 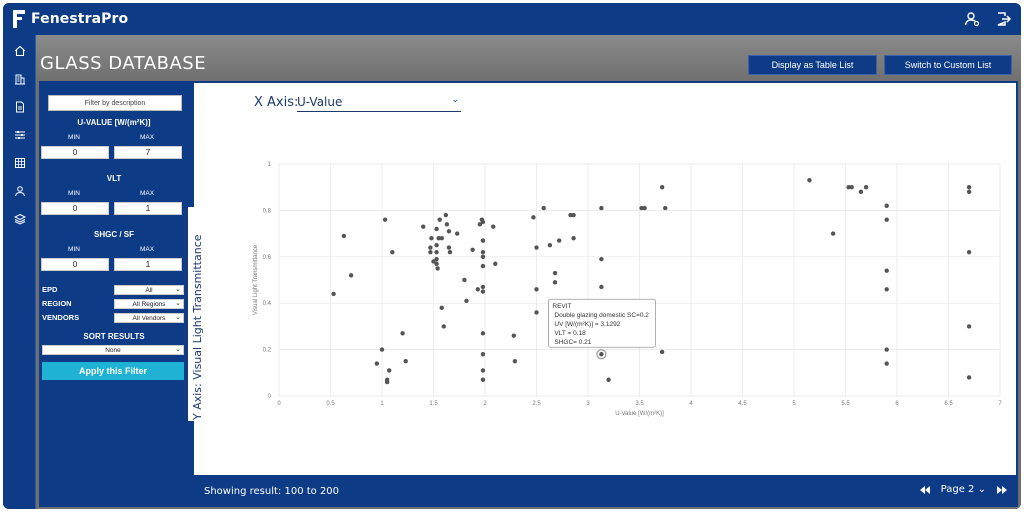 What do you see at coordinates (379, 103) in the screenshot?
I see `x-axis-select: U-Value ⌄` at bounding box center [379, 103].